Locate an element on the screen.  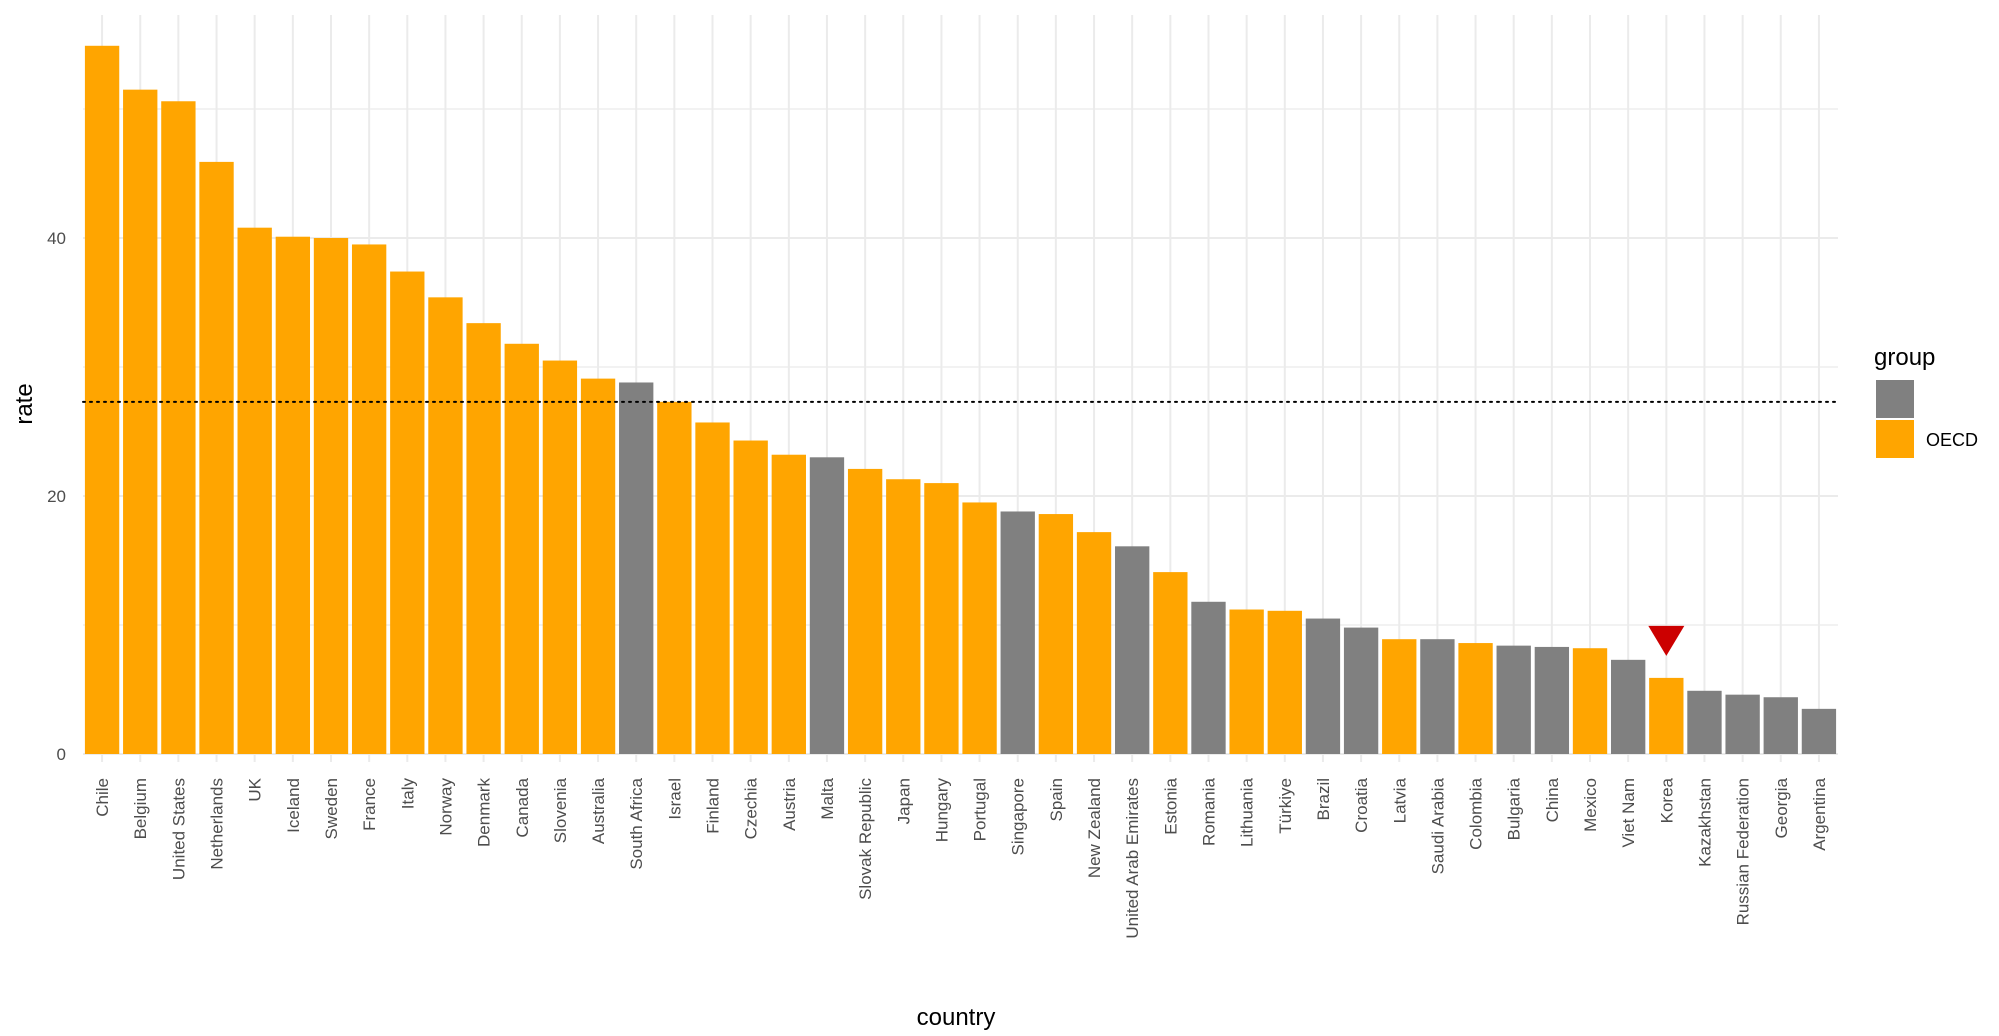
x-tick-label: Bulgaria is located at coordinates (1514, 808).